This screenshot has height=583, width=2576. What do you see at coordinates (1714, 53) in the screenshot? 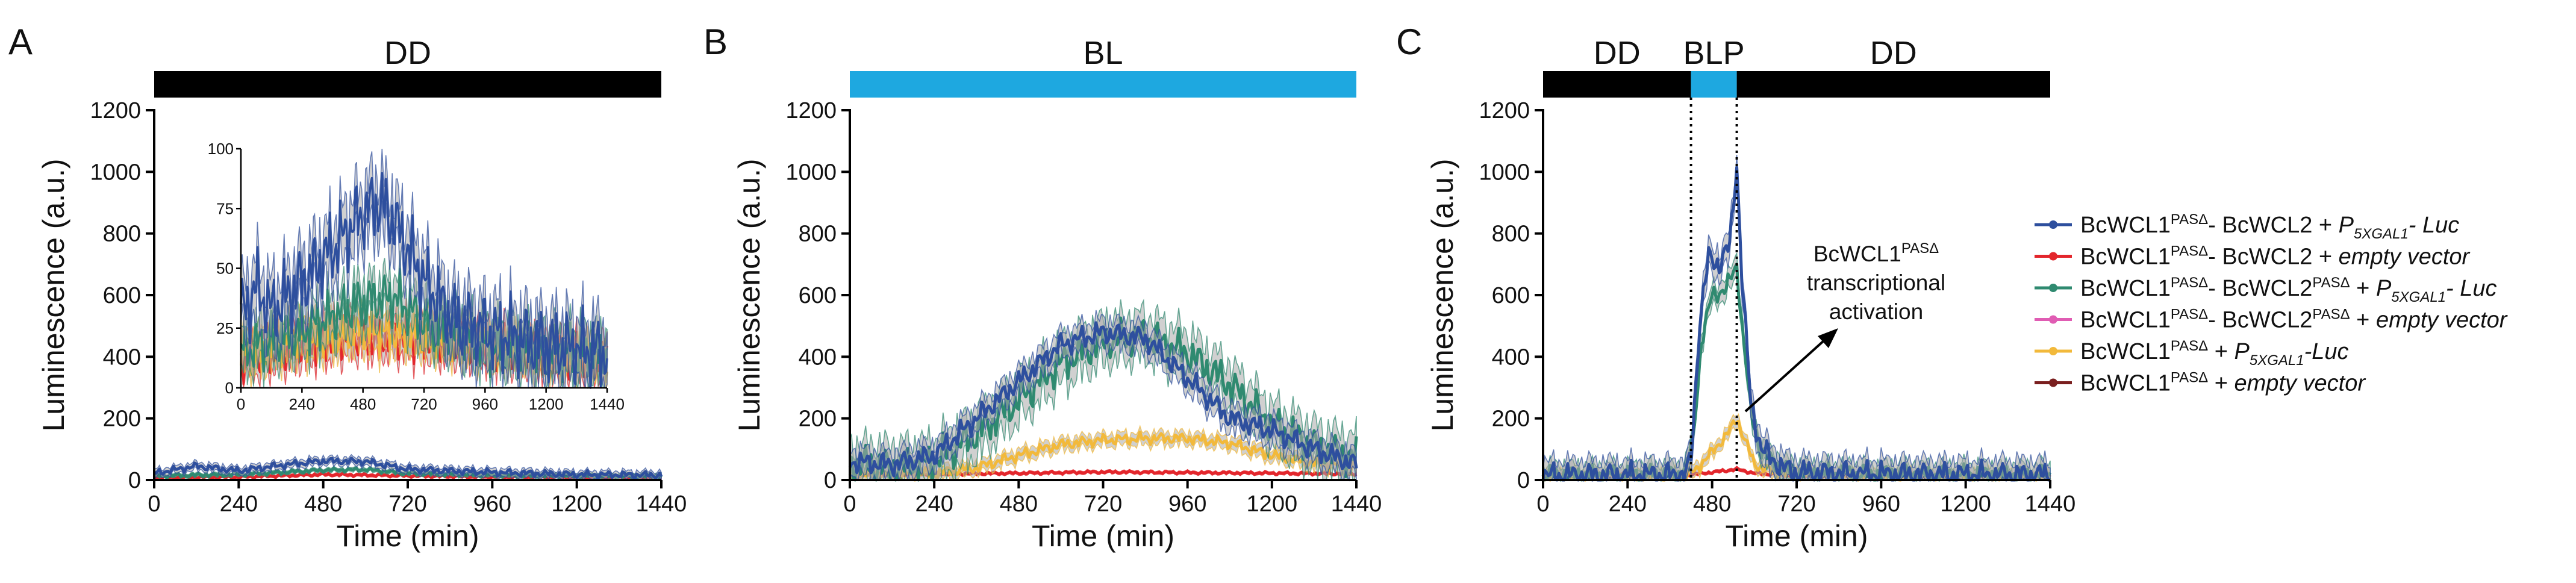
I see `condition-bar-label: BLP` at bounding box center [1714, 53].